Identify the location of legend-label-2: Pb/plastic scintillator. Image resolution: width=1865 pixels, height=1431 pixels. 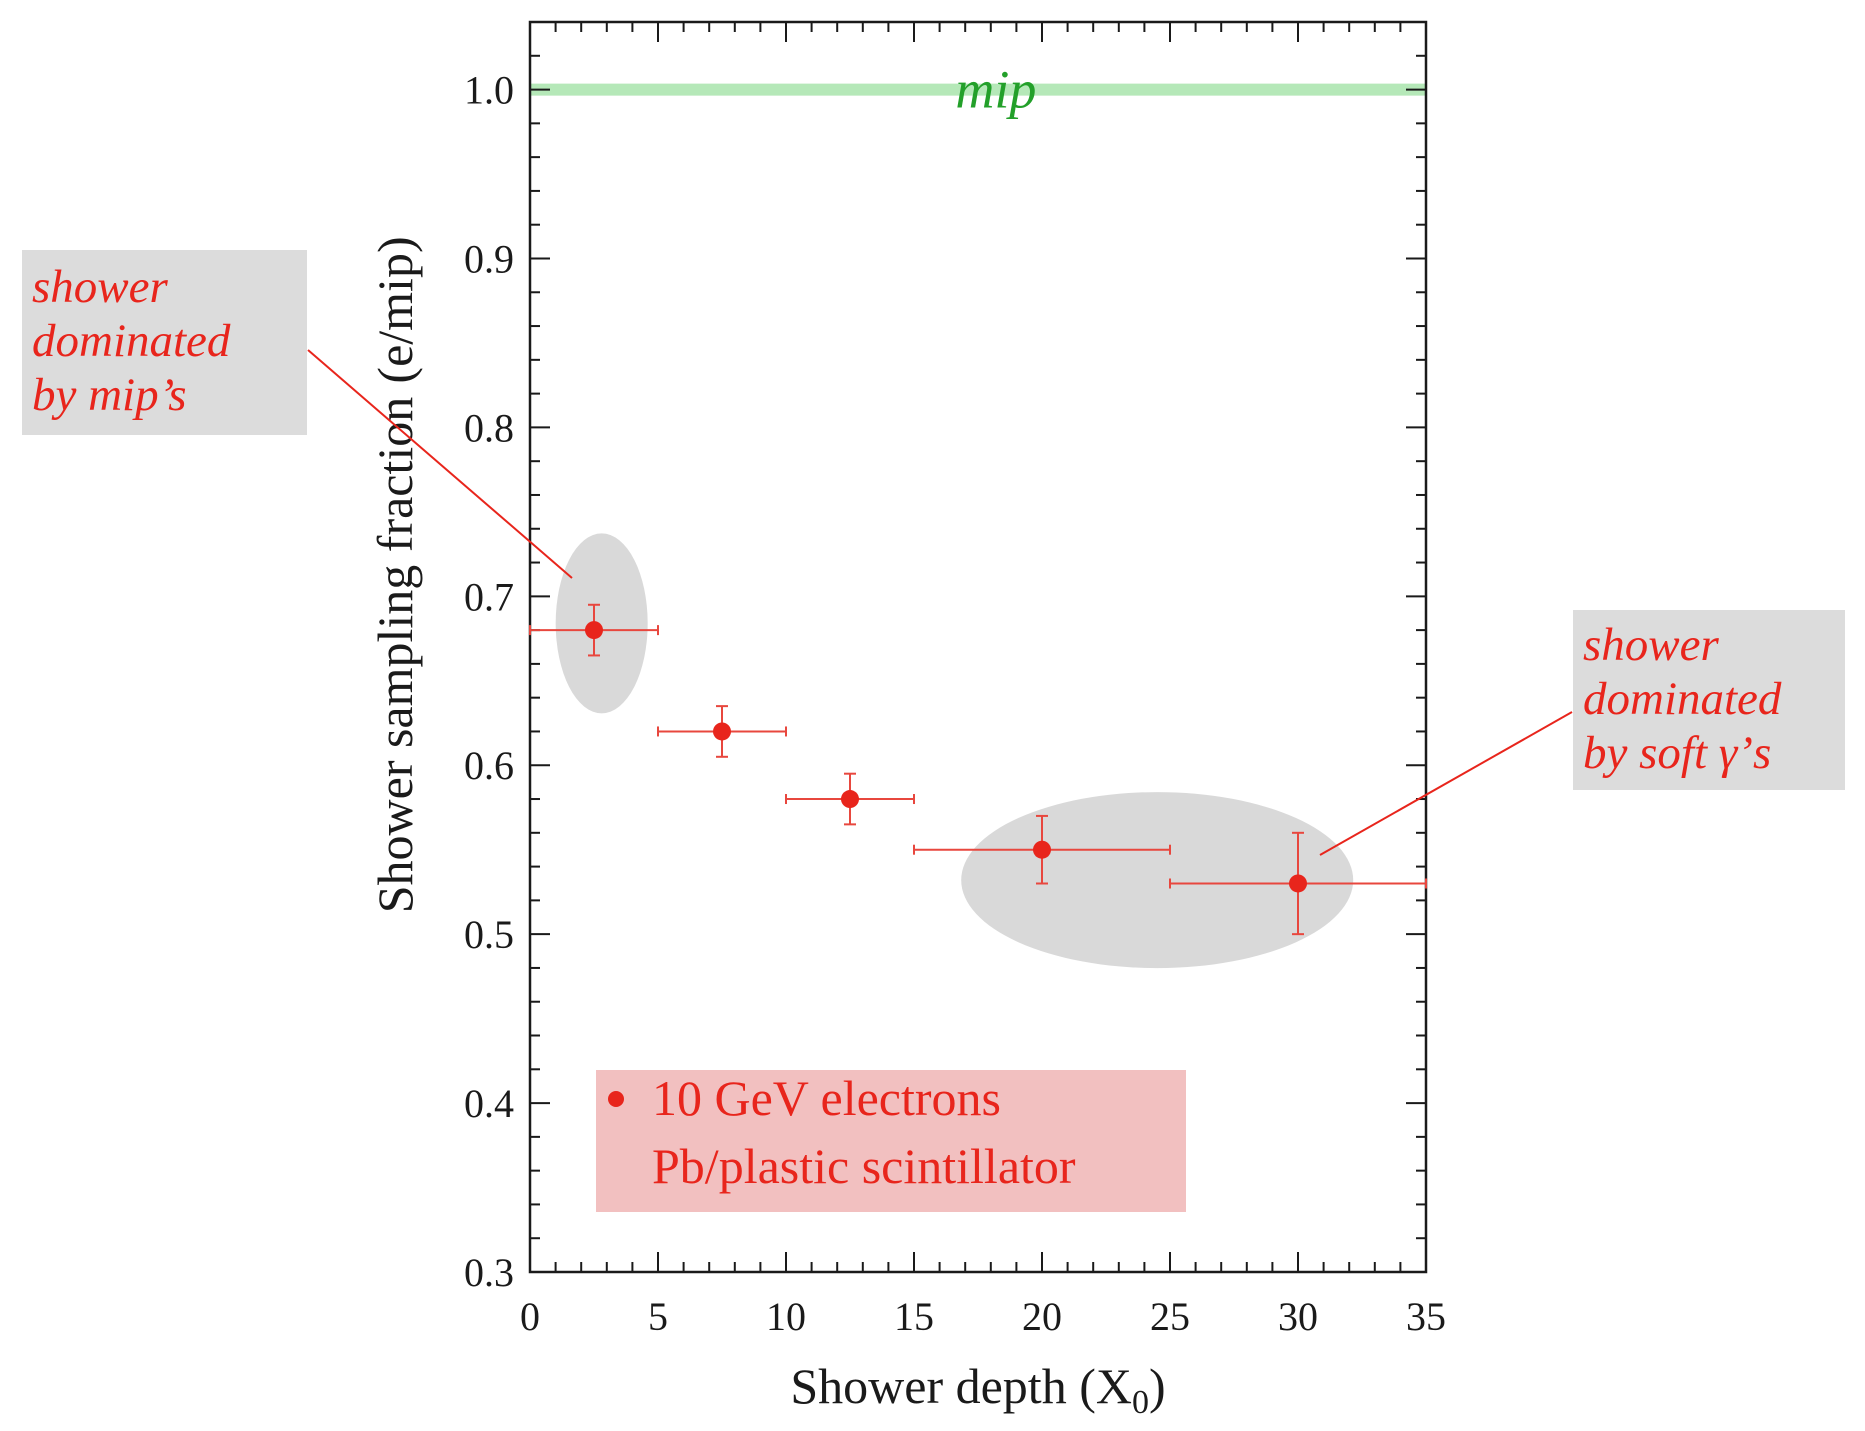
(864, 1166).